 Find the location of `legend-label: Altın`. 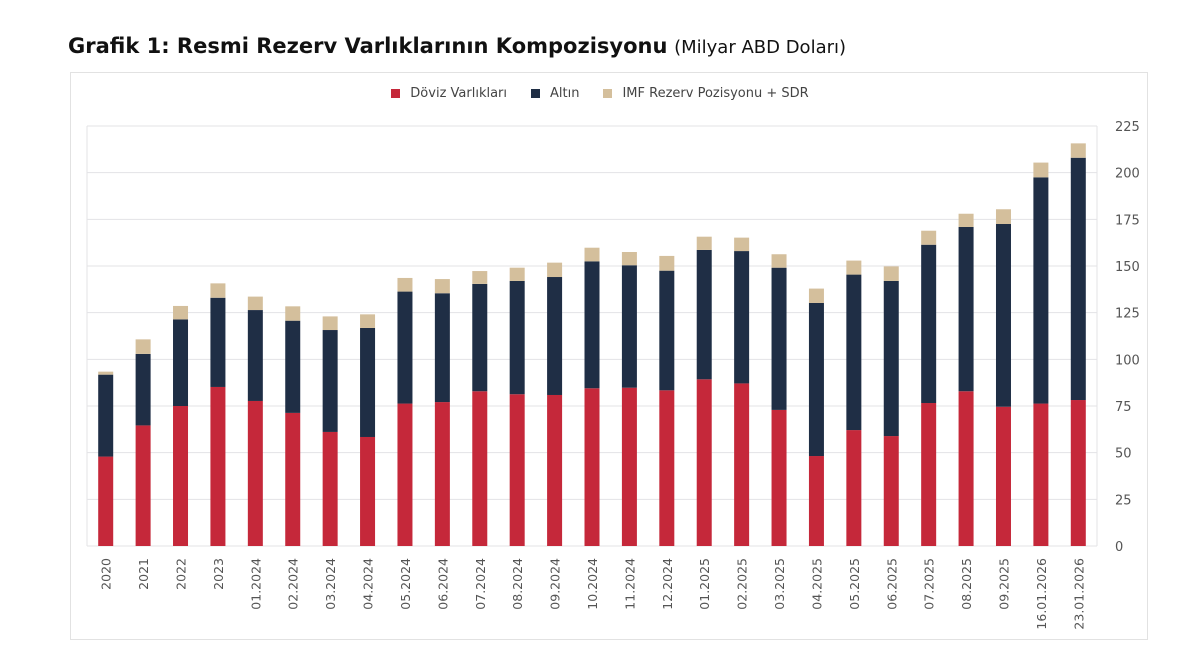

legend-label: Altın is located at coordinates (565, 93).